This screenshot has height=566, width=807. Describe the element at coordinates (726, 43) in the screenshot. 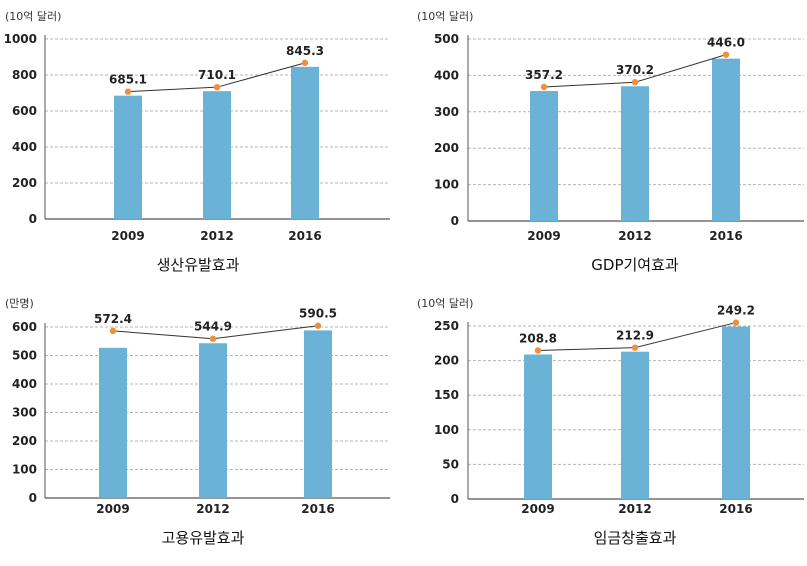

I see `data-label: 446.0` at that location.